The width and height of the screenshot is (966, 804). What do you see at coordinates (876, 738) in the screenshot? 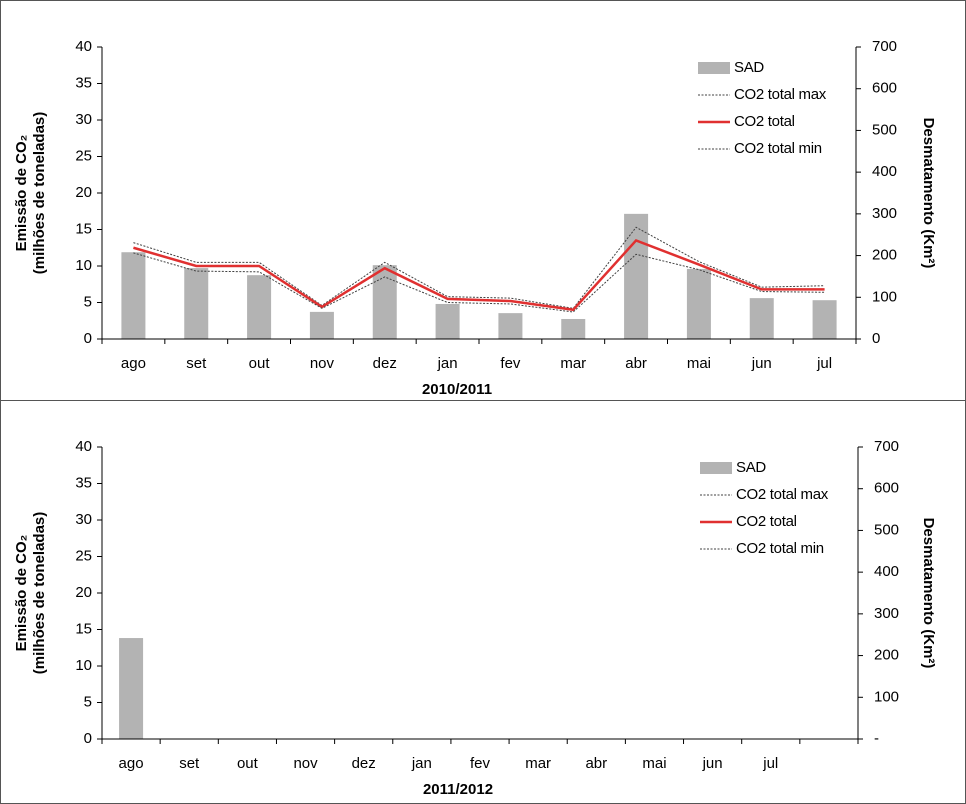
I see `y2-tick-label: -` at bounding box center [876, 738].